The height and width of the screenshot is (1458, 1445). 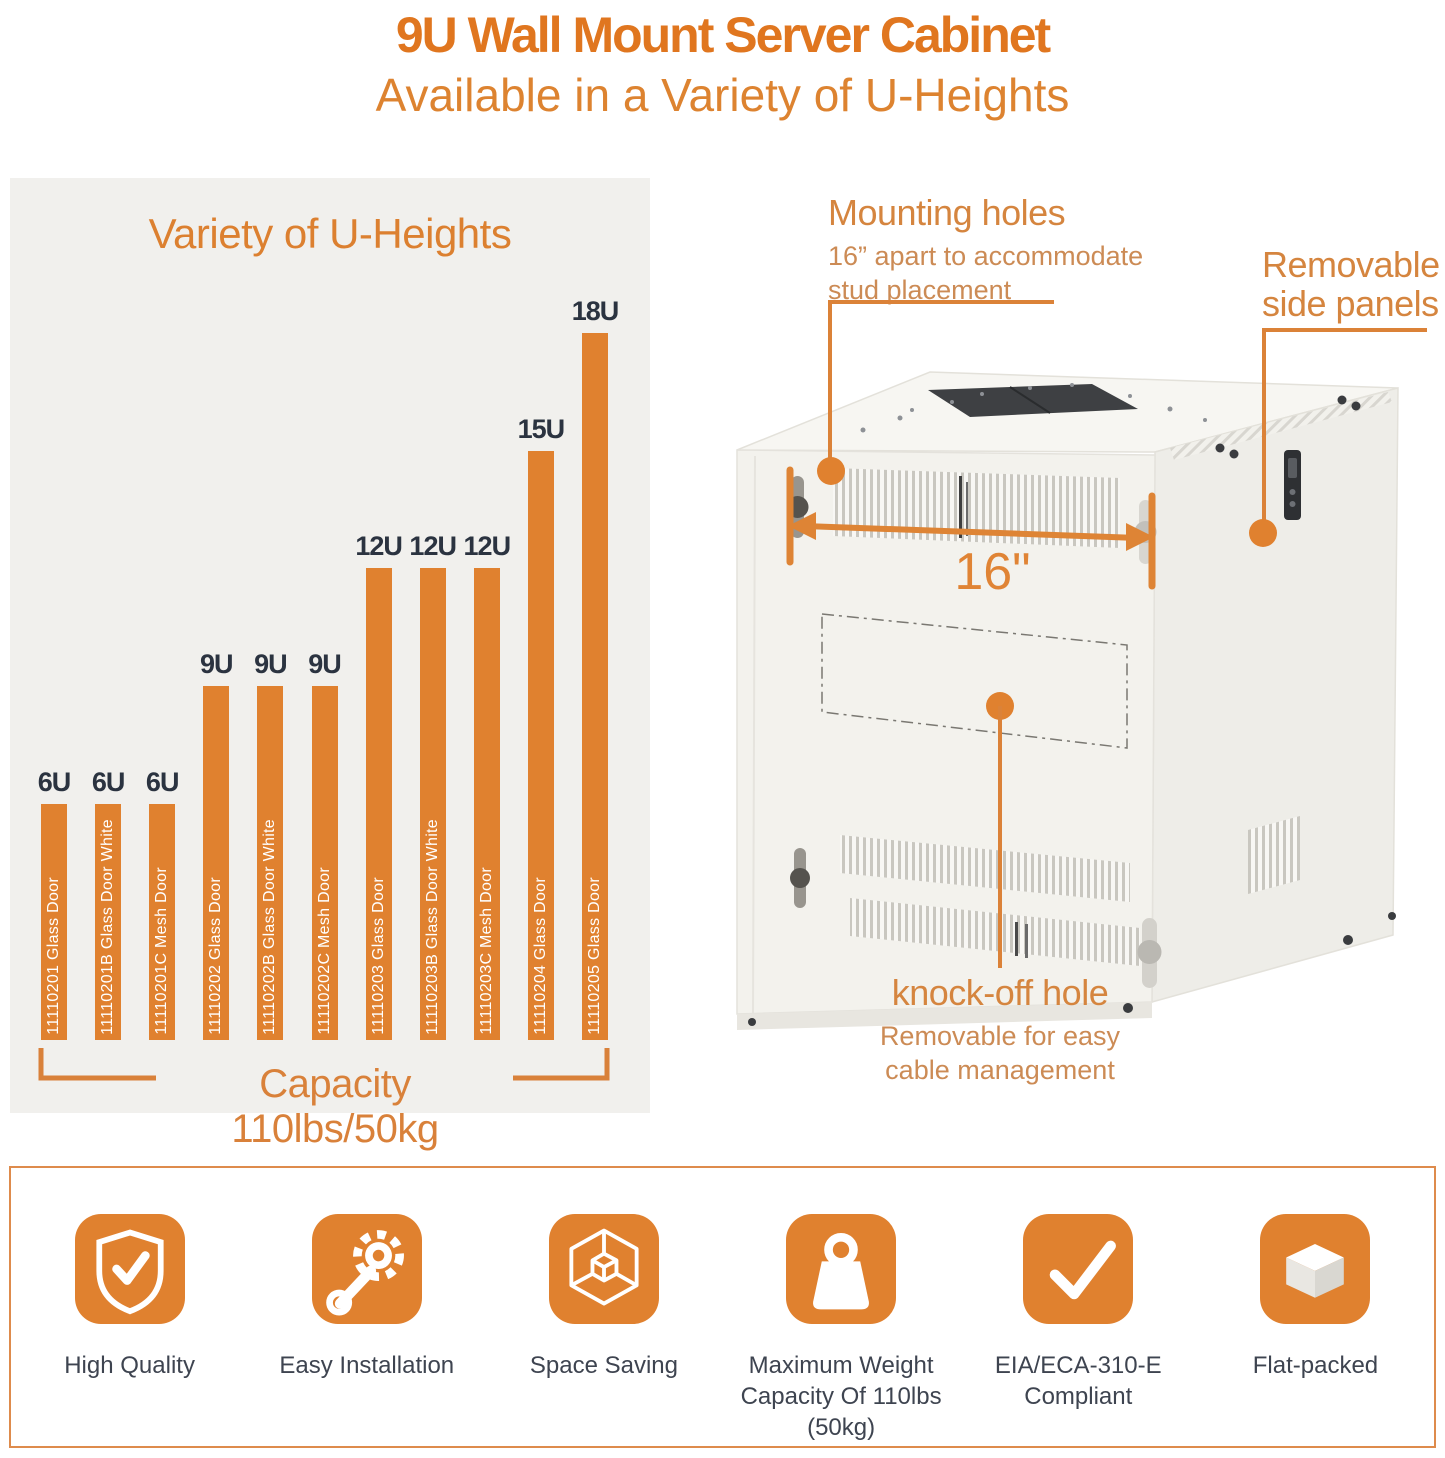 What do you see at coordinates (378, 804) in the screenshot?
I see `bar: 11110203 Glass Door` at bounding box center [378, 804].